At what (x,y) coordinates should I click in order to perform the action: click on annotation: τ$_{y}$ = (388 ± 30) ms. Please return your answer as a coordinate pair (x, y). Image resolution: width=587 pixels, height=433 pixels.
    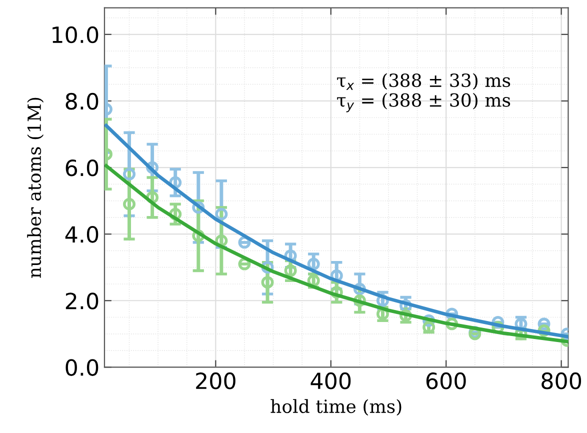
    Looking at the image, I should click on (423, 102).